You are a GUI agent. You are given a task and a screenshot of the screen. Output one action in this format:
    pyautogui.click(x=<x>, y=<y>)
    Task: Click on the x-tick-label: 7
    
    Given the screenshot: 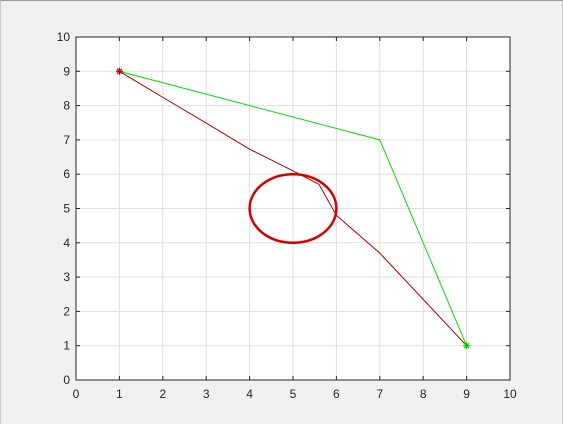 What is the action you would take?
    pyautogui.click(x=379, y=394)
    